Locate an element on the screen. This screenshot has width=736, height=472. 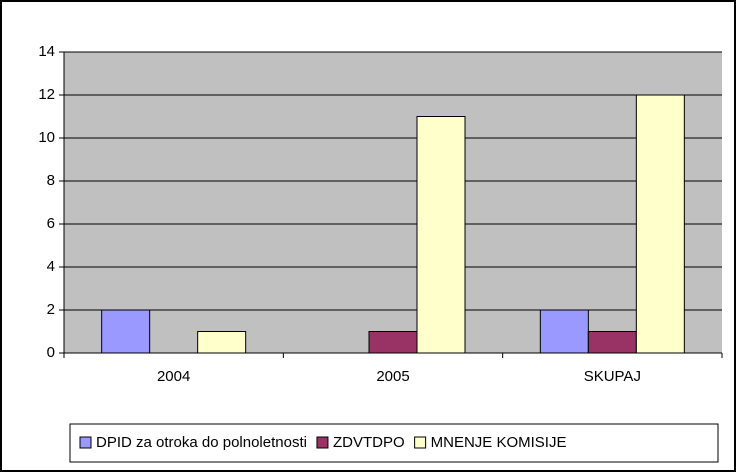
y-tick-label: 10 is located at coordinates (46, 137).